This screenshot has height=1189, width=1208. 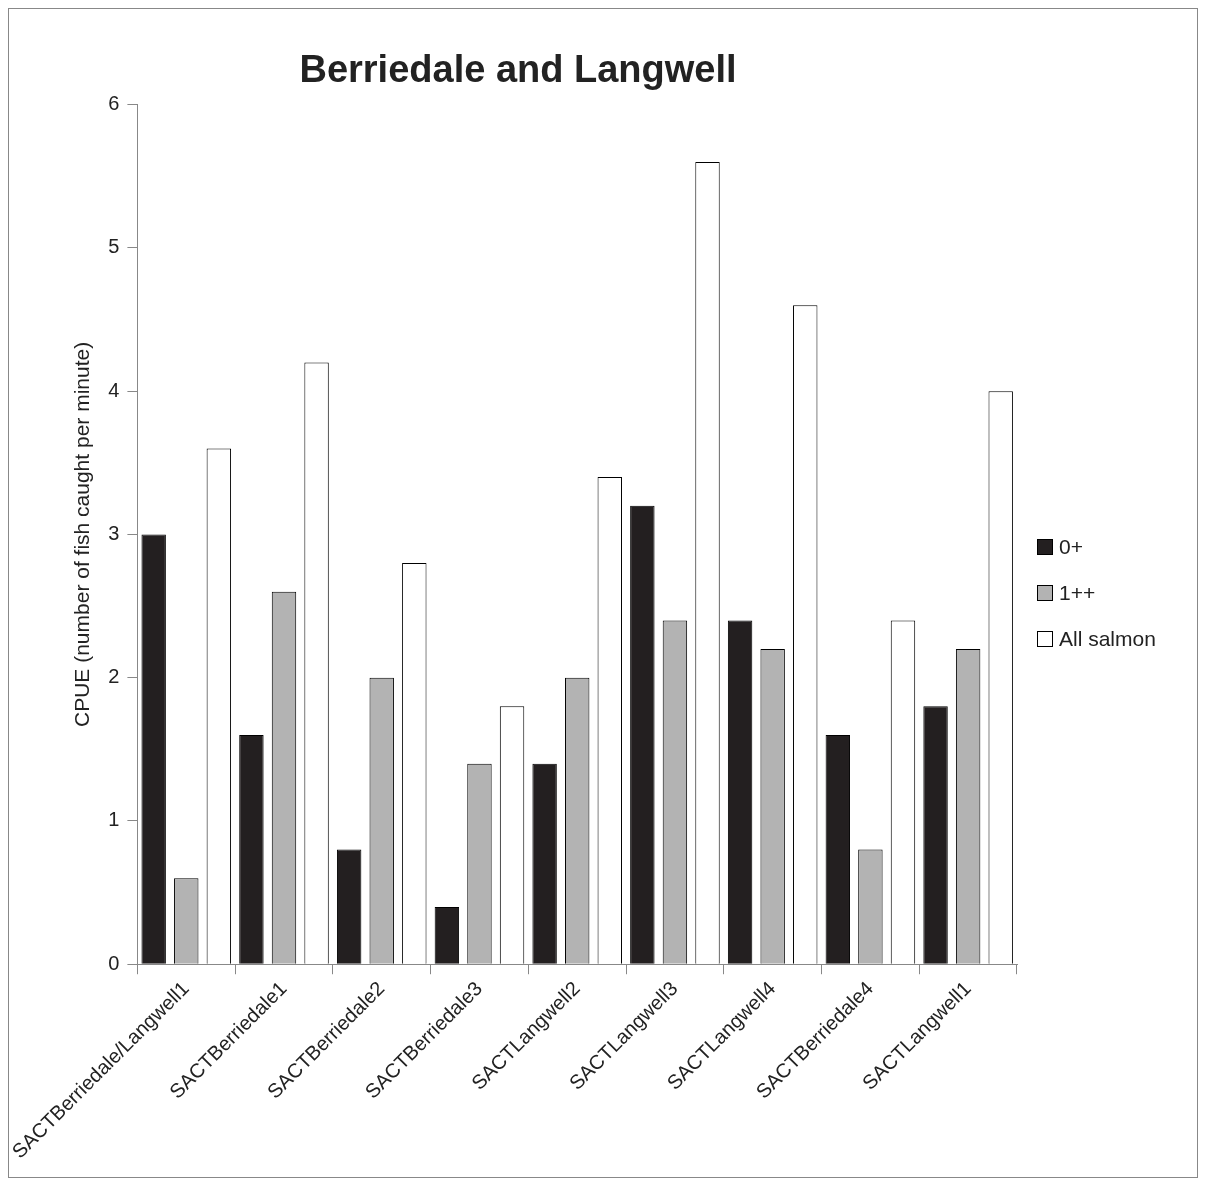 What do you see at coordinates (114, 389) in the screenshot?
I see `y-tick-label: 4` at bounding box center [114, 389].